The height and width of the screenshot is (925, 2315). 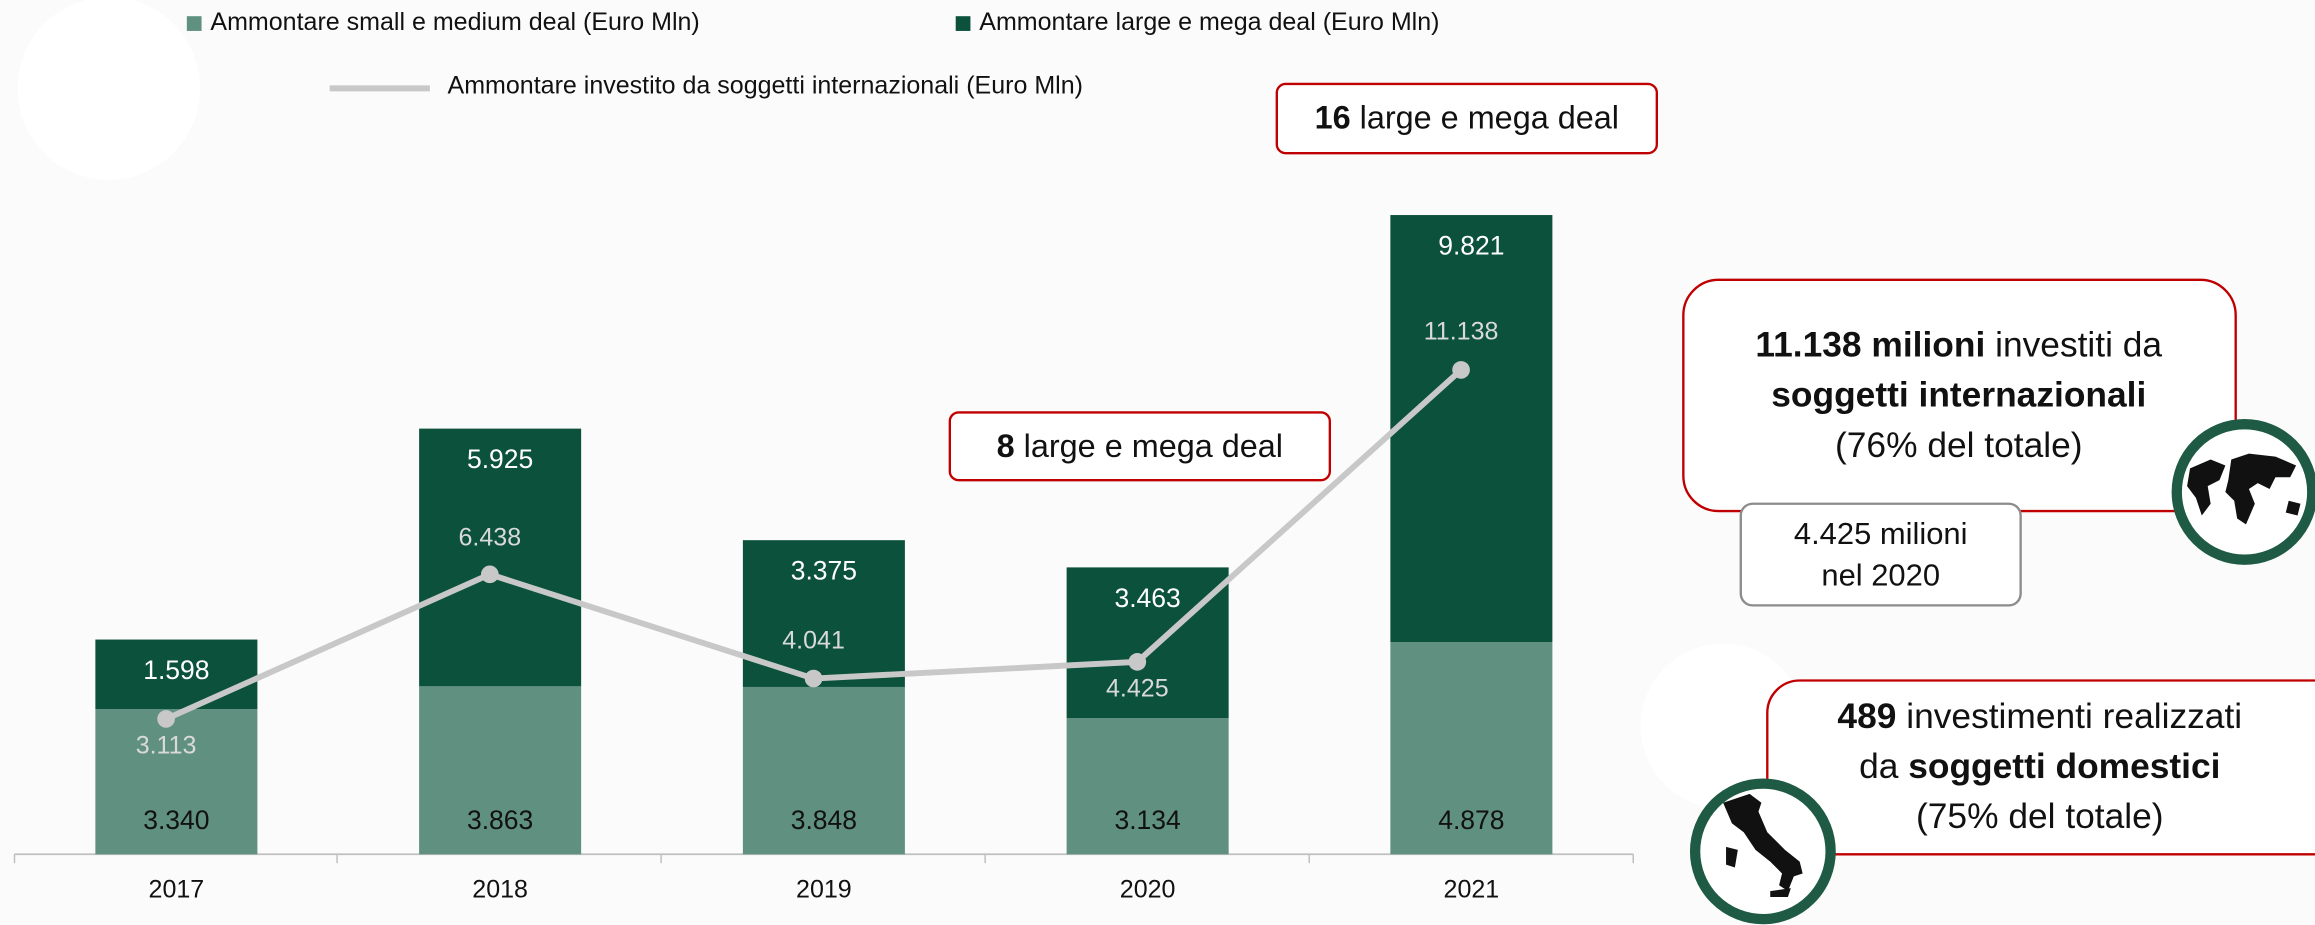 What do you see at coordinates (1147, 598) in the screenshot?
I see `value-label: 3.463` at bounding box center [1147, 598].